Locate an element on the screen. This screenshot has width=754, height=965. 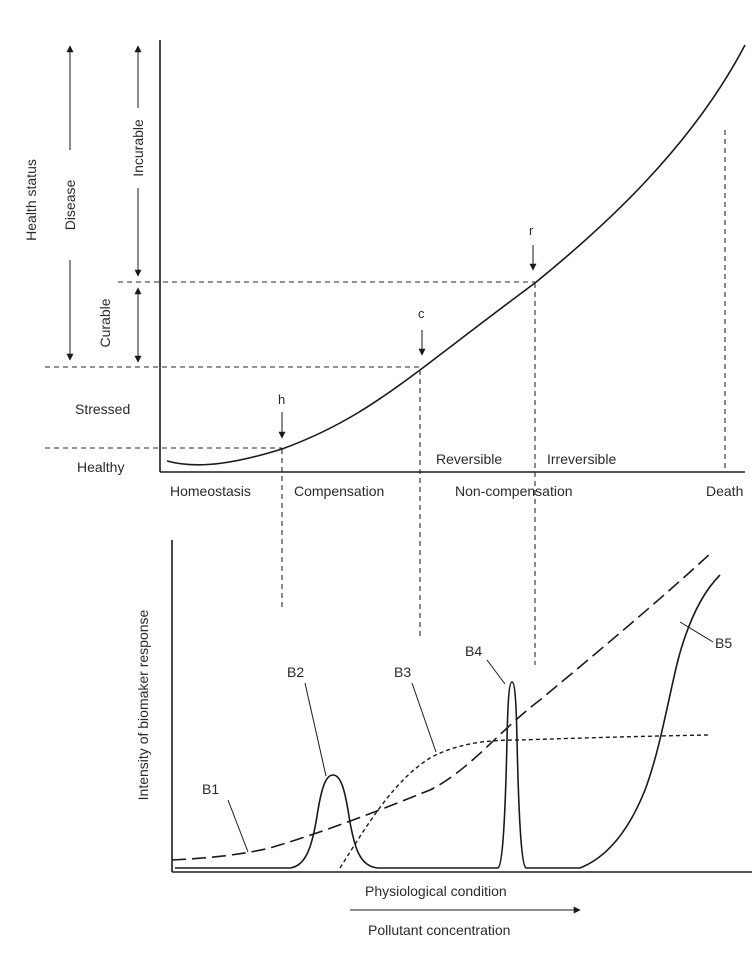
b2-curve is located at coordinates (336, 821).